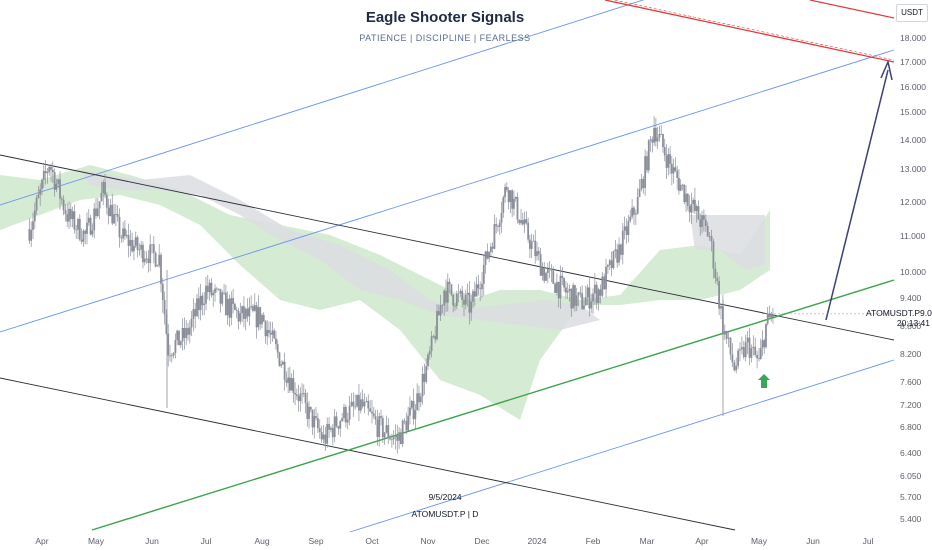  Describe the element at coordinates (647, 541) in the screenshot. I see `time-tick-label: Mar` at that location.